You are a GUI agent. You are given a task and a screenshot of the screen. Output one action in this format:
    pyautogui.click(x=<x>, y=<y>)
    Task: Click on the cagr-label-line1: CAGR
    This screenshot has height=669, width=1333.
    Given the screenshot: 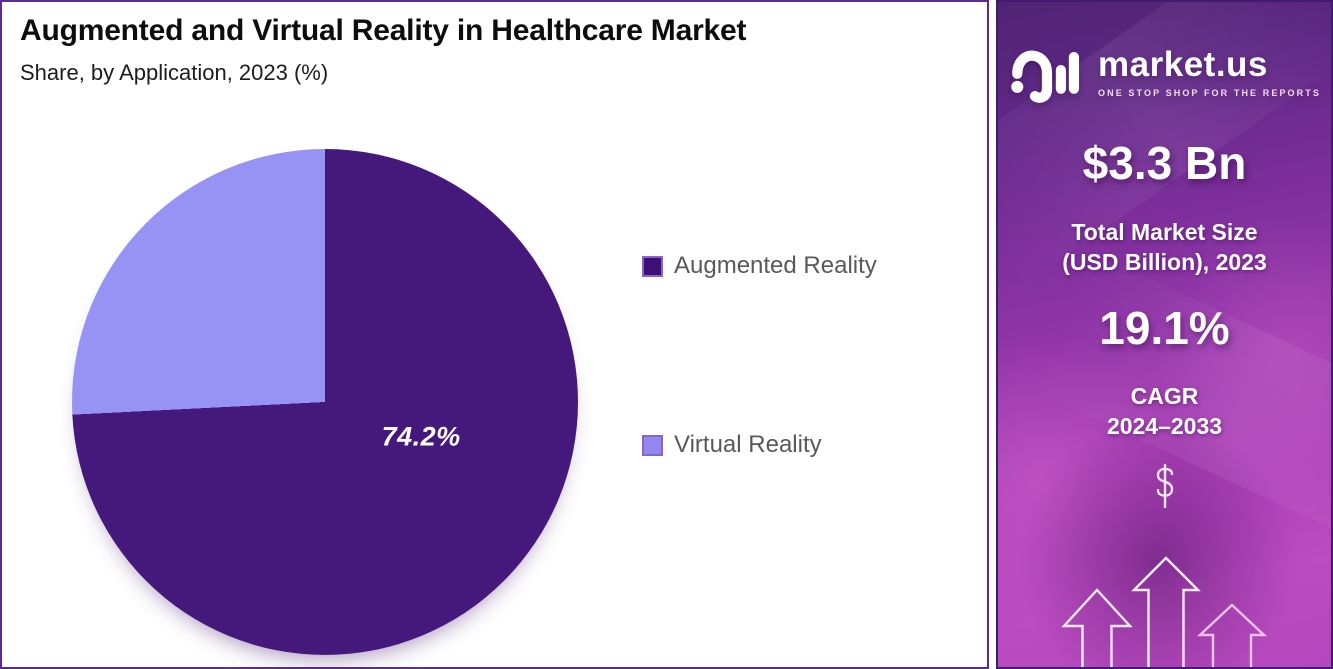 What is the action you would take?
    pyautogui.click(x=1164, y=396)
    